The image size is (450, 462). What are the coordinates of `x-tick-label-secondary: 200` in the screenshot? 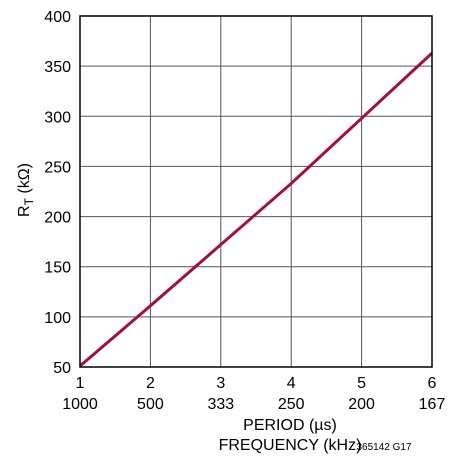 It's located at (361, 404).